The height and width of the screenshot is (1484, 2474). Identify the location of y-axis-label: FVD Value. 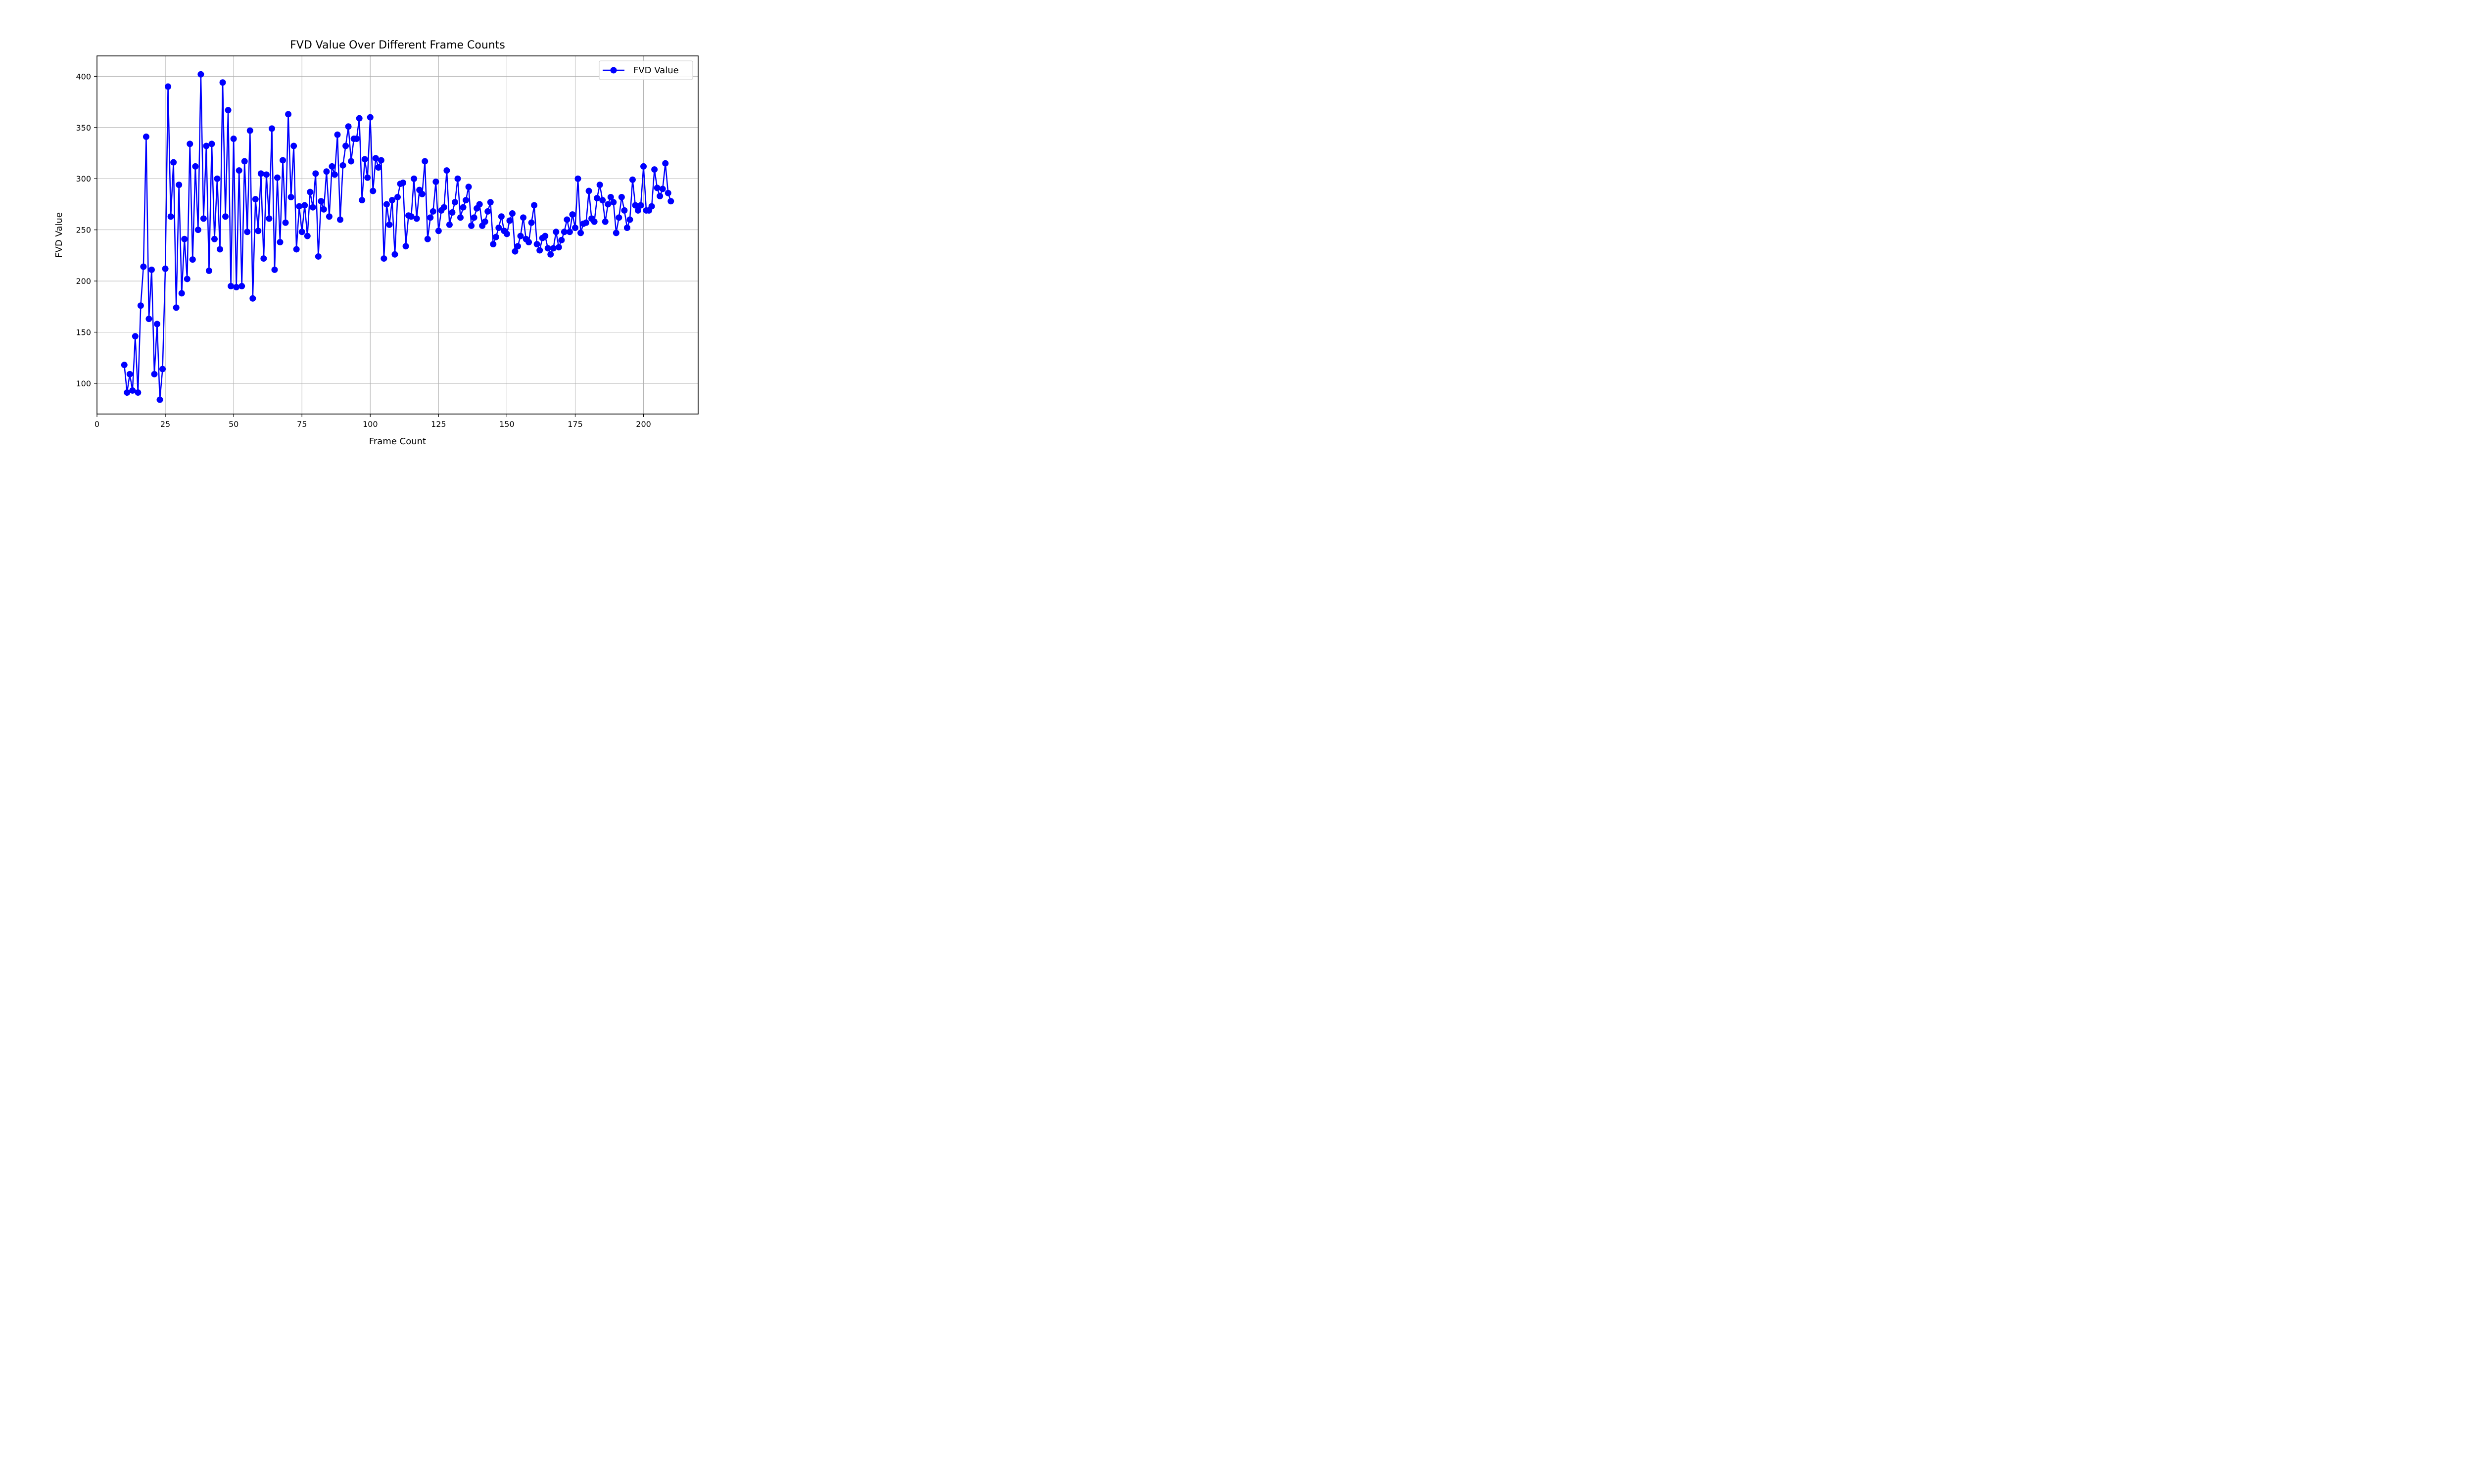
(59, 235).